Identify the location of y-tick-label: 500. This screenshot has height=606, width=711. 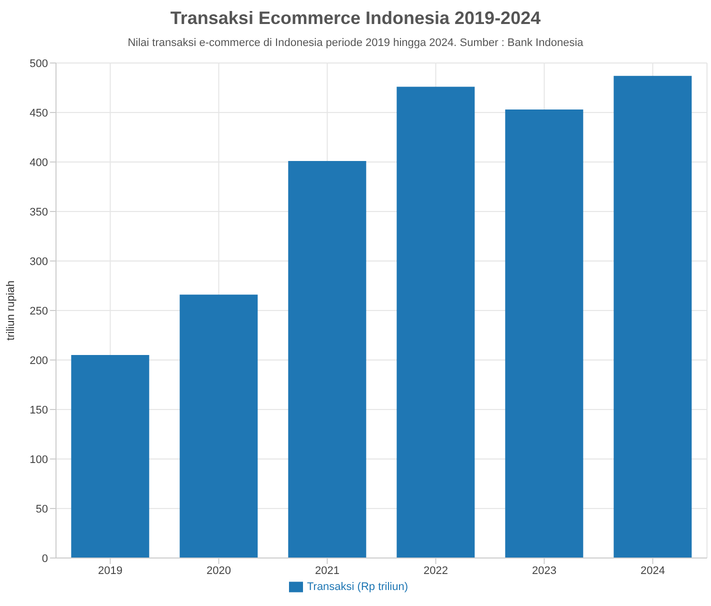
(39, 64).